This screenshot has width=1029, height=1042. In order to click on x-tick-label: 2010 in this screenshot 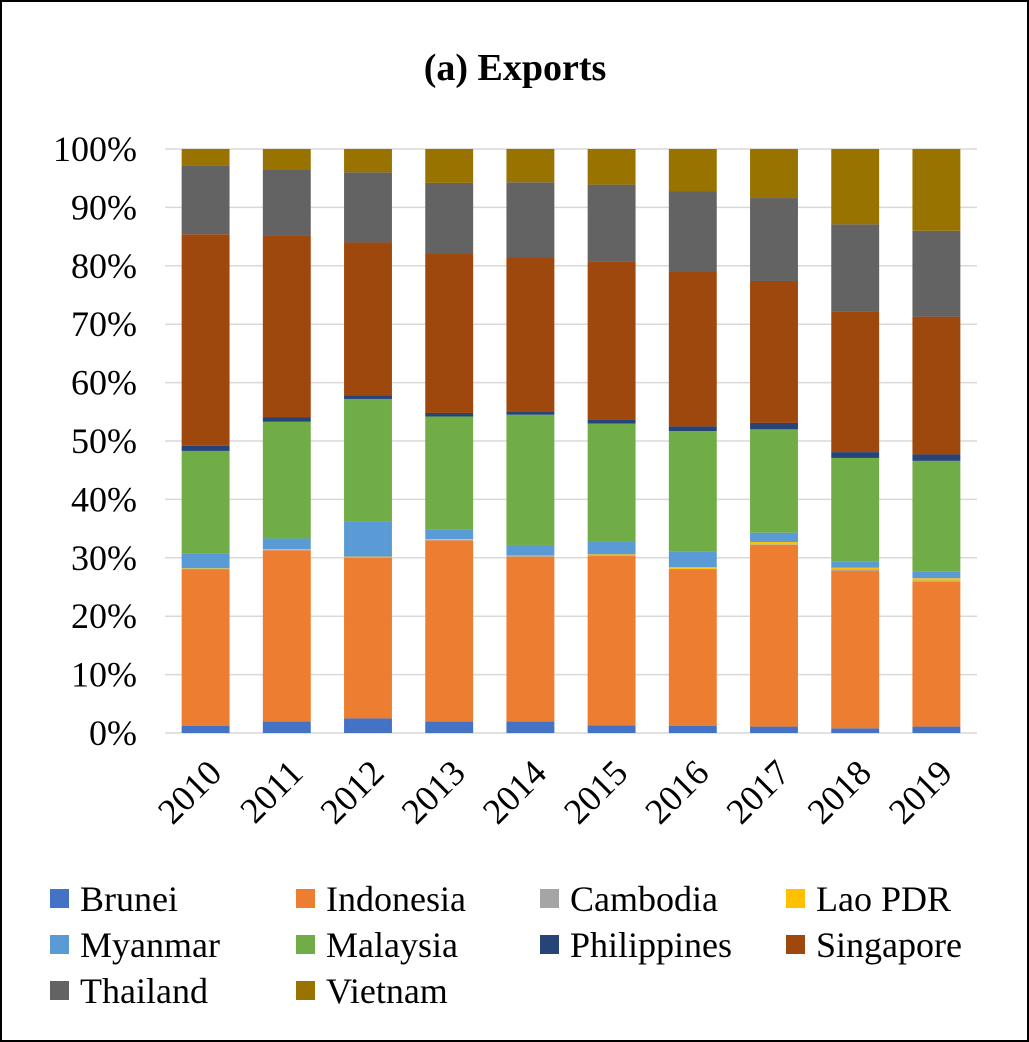, I will do `click(189, 791)`.